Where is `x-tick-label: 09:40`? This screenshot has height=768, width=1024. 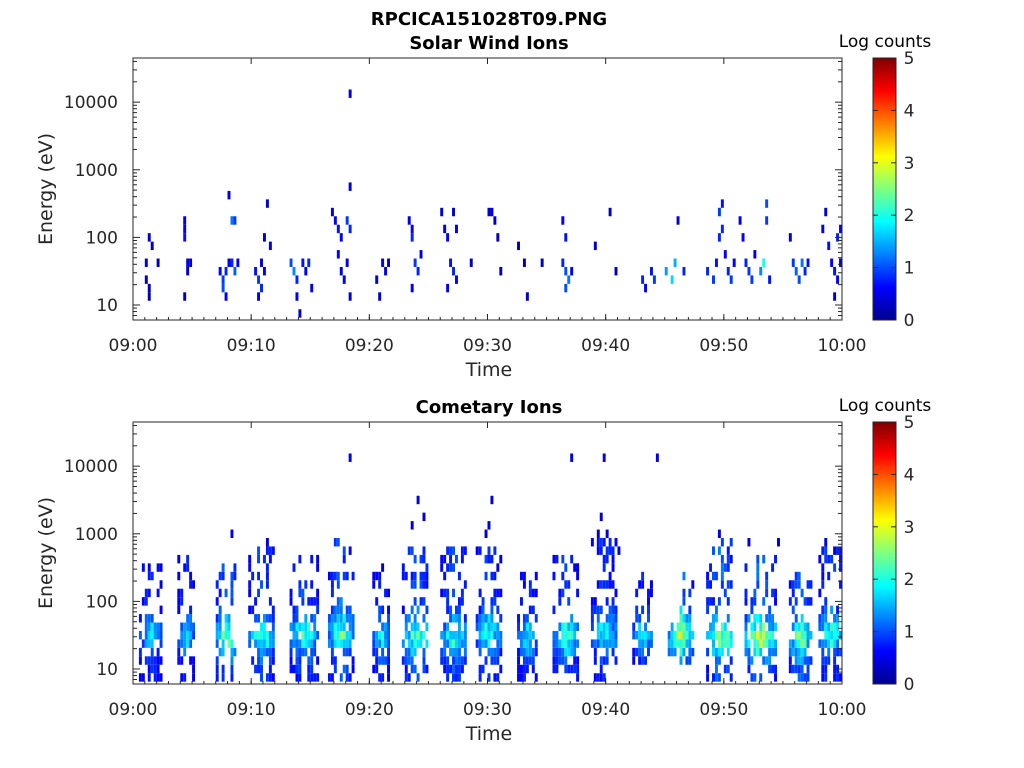 x-tick-label: 09:40 is located at coordinates (605, 346).